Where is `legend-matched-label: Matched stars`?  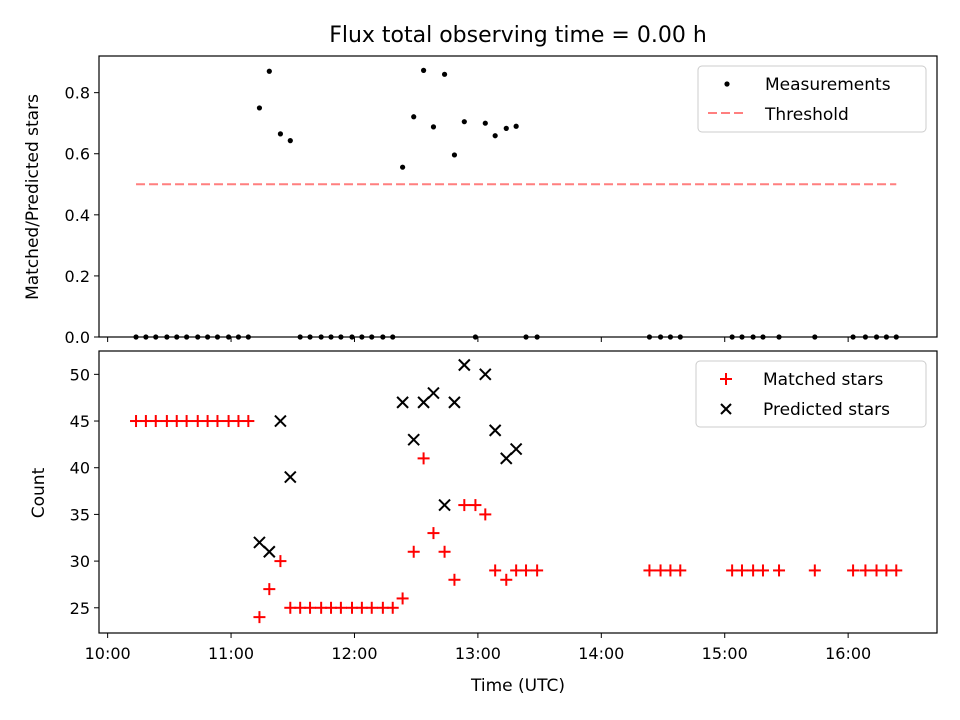 legend-matched-label: Matched stars is located at coordinates (823, 380).